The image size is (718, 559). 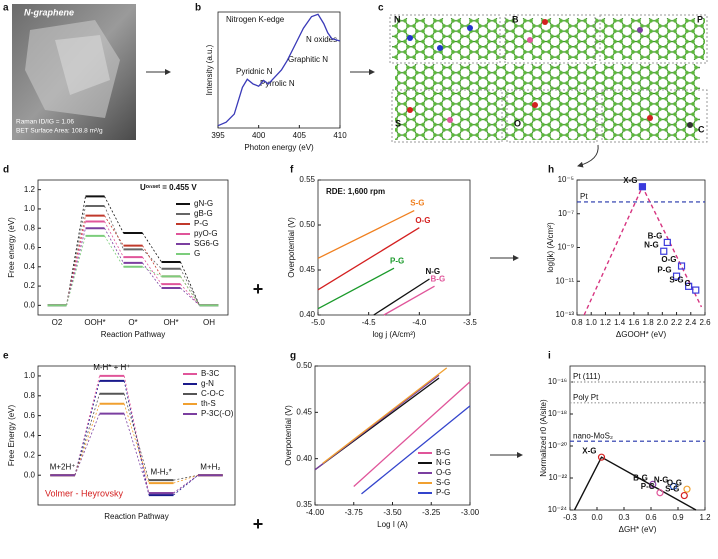 I want to click on category-label: M-H₂*, so click(x=160, y=471).